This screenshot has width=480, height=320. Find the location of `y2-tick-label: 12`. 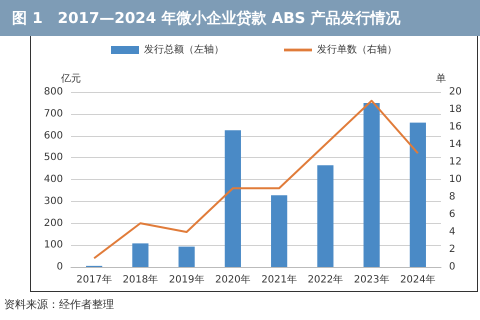

y2-tick-label: 12 is located at coordinates (455, 162).